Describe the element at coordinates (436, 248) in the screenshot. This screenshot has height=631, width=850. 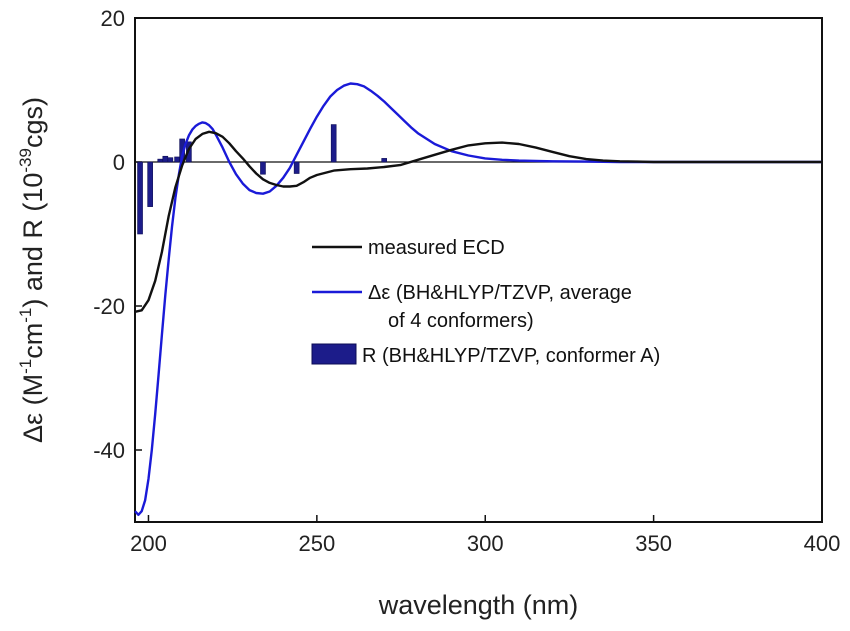
I see `legend-label-measured: measured ECD` at that location.